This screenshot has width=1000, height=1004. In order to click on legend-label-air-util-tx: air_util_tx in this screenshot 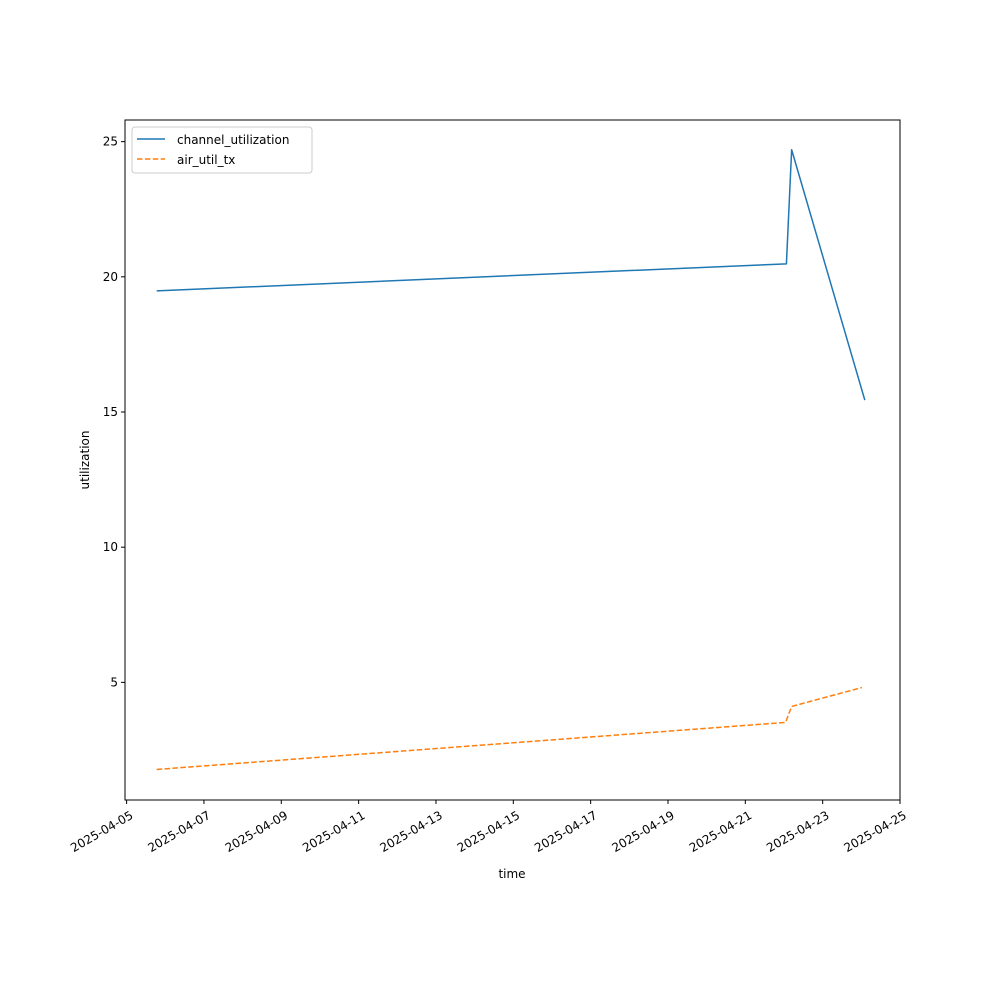, I will do `click(206, 160)`.